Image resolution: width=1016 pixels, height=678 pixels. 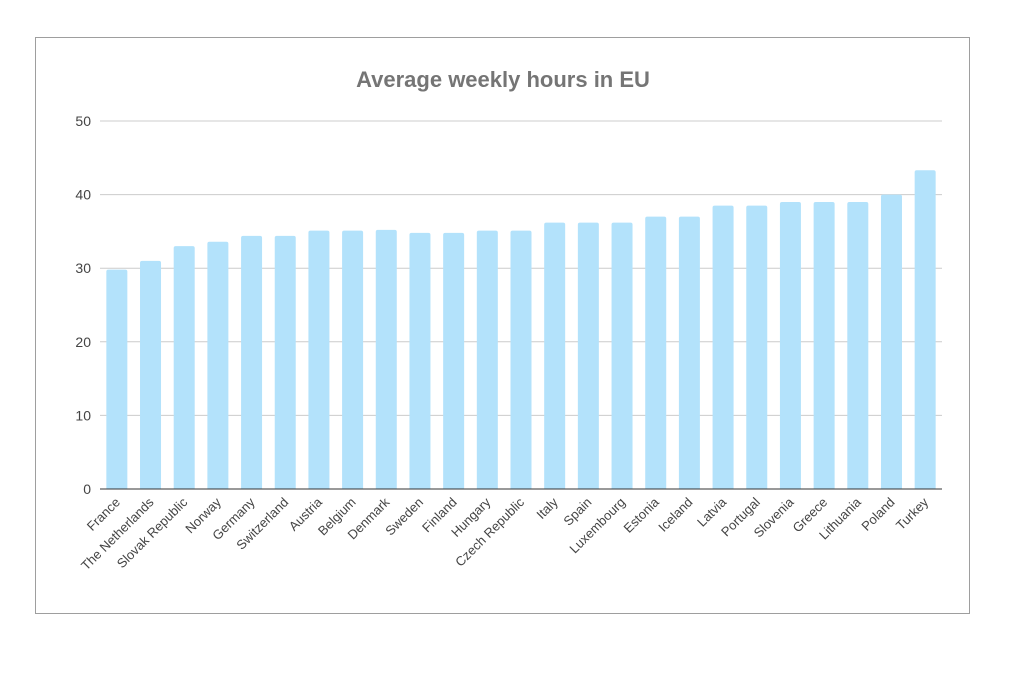 I want to click on x-tick-label: Iceland, so click(x=675, y=515).